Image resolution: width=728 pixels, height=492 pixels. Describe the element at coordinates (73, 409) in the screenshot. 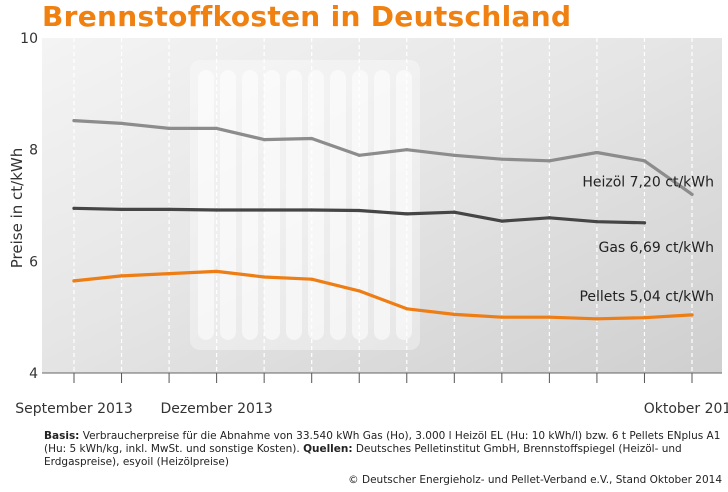

I see `x-tick-label: September 2013` at that location.